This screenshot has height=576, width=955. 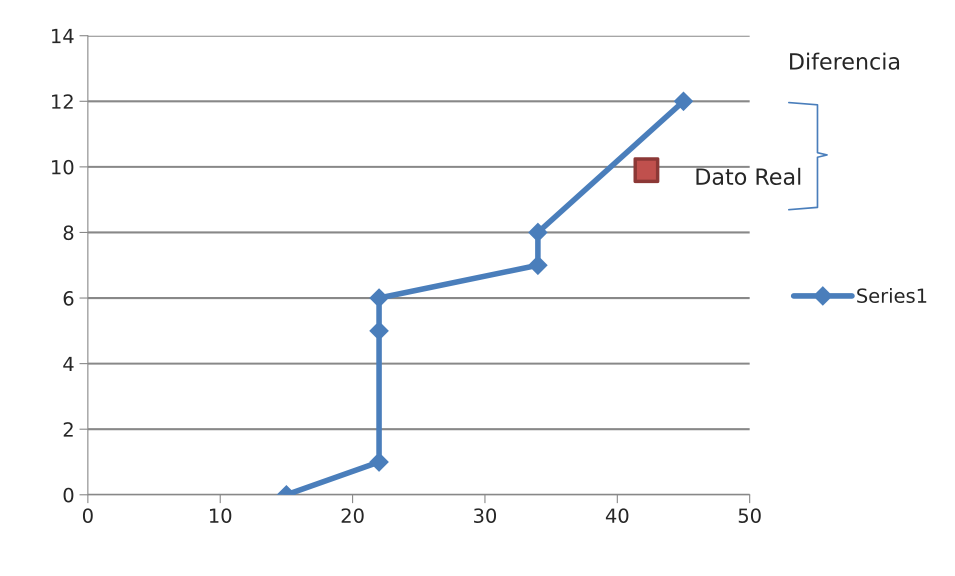 What do you see at coordinates (617, 516) in the screenshot?
I see `x-tick-label: 40` at bounding box center [617, 516].